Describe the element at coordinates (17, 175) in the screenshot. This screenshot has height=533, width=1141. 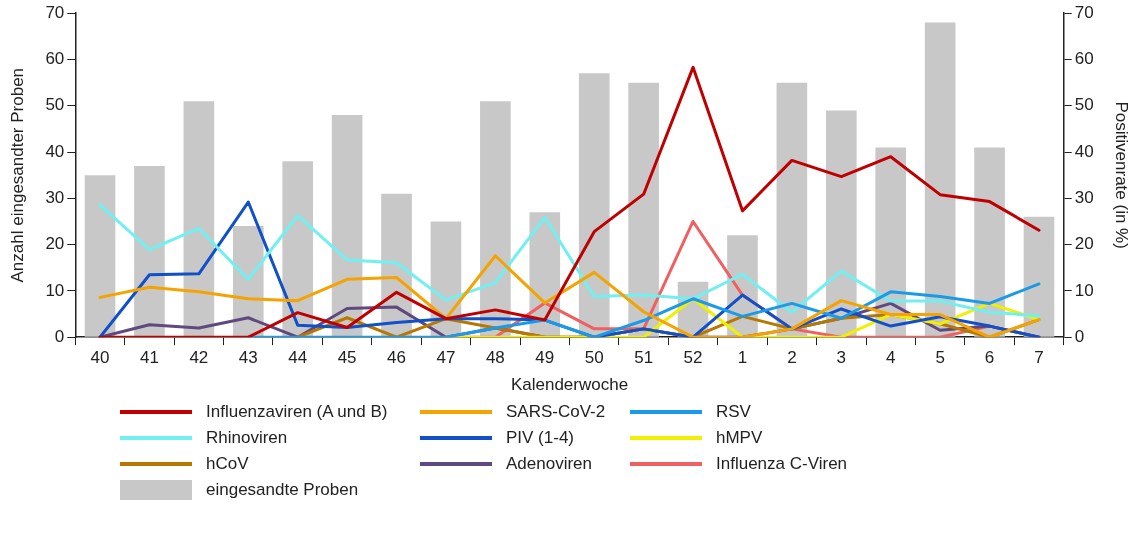
I see `y-axis-title: Anzahl eingesandter Proben` at that location.